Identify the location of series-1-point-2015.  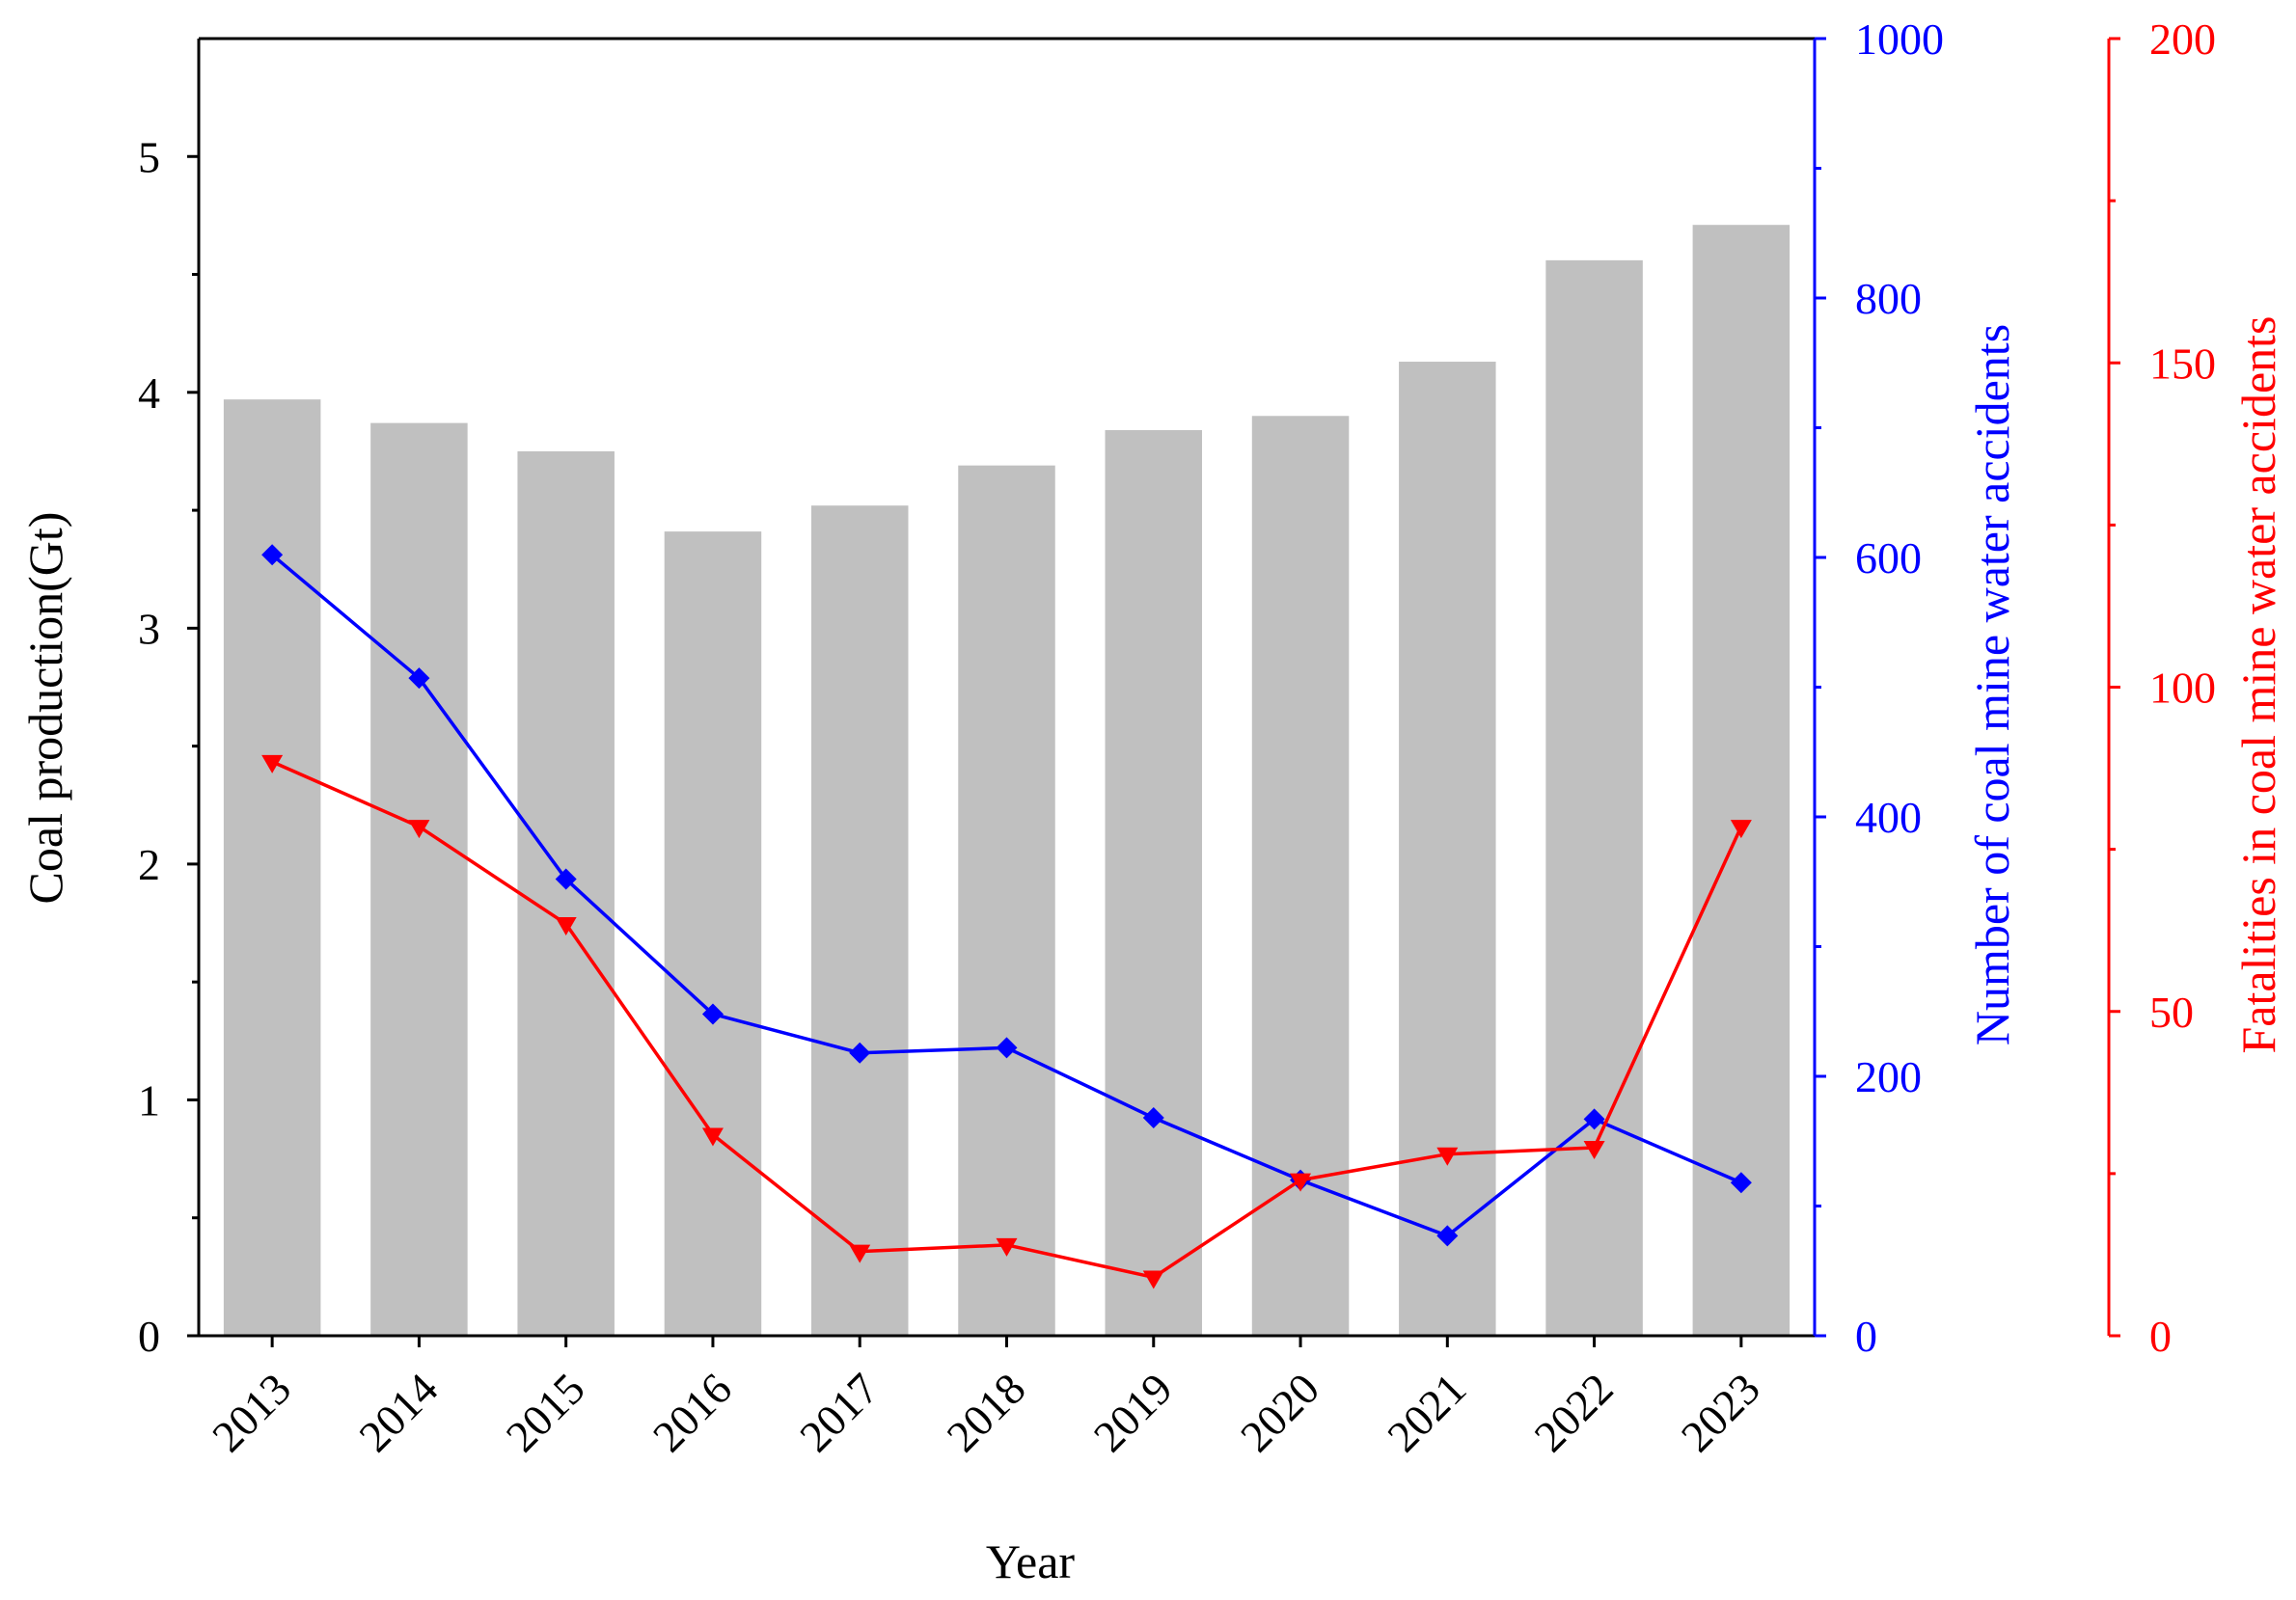
(566, 879).